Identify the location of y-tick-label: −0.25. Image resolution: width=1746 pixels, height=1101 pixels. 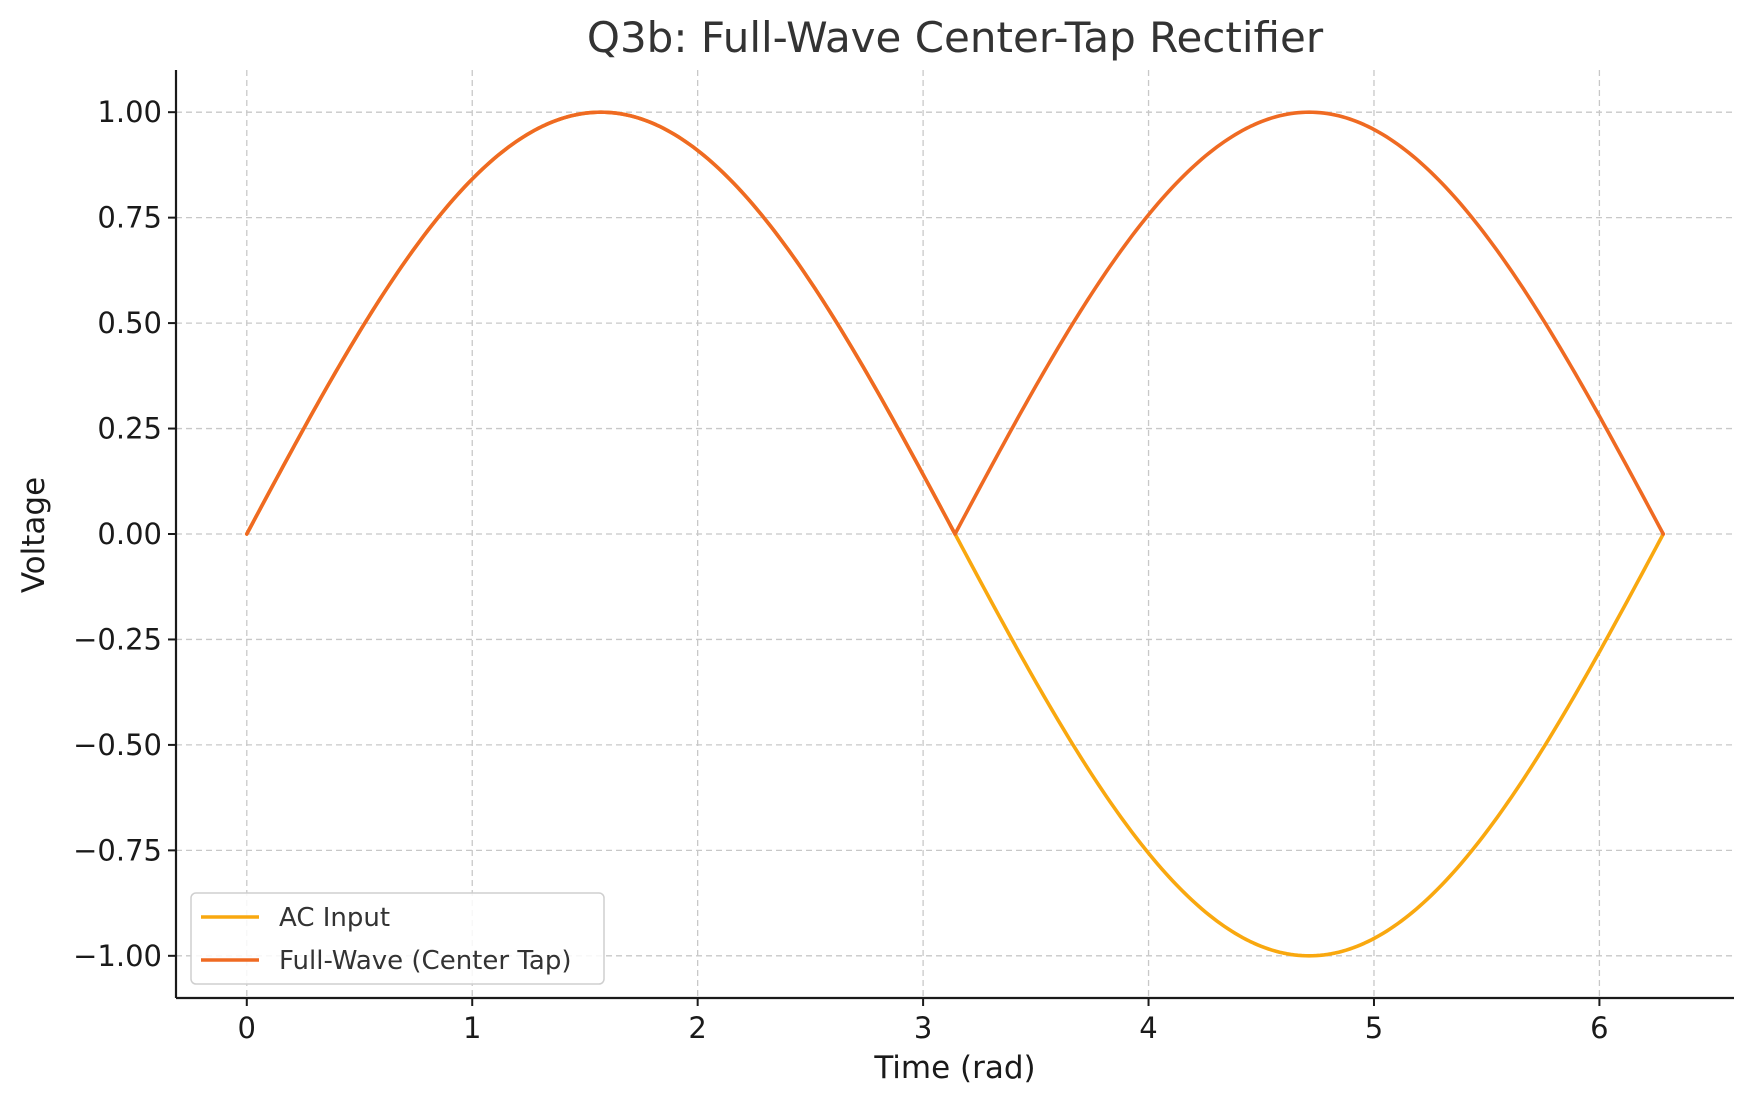
(117, 639).